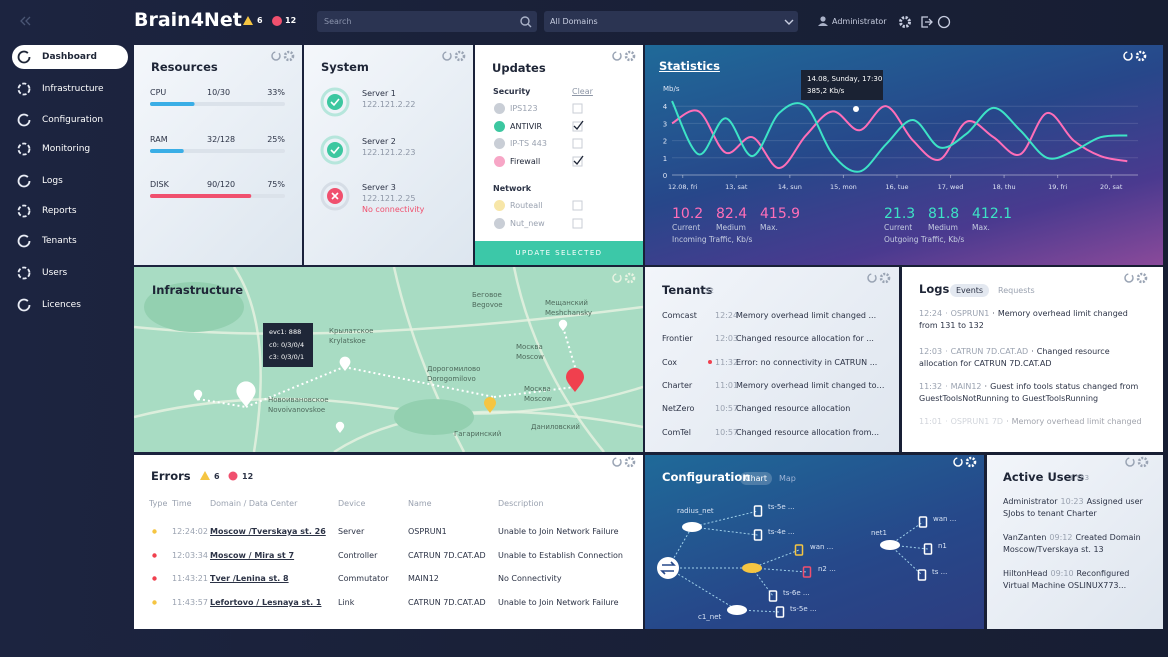 The height and width of the screenshot is (657, 1168). What do you see at coordinates (252, 555) in the screenshot?
I see `error-domain: Moscow / Mira st 7` at bounding box center [252, 555].